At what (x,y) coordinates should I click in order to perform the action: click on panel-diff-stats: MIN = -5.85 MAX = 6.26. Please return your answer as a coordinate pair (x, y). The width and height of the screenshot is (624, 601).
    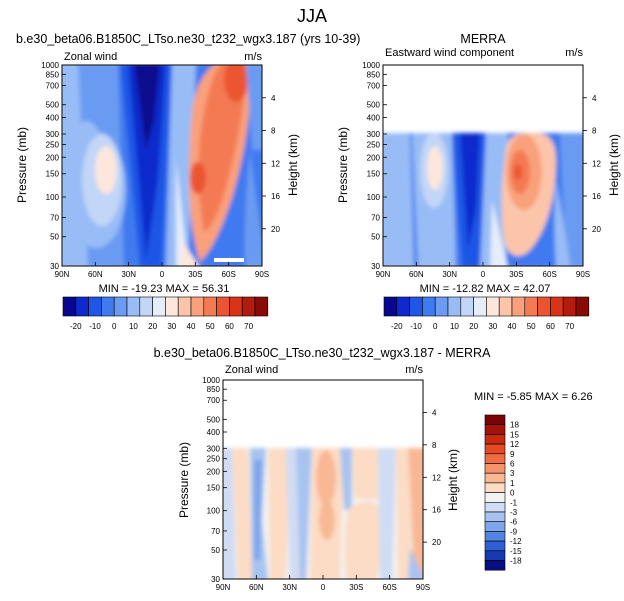
    Looking at the image, I should click on (533, 397).